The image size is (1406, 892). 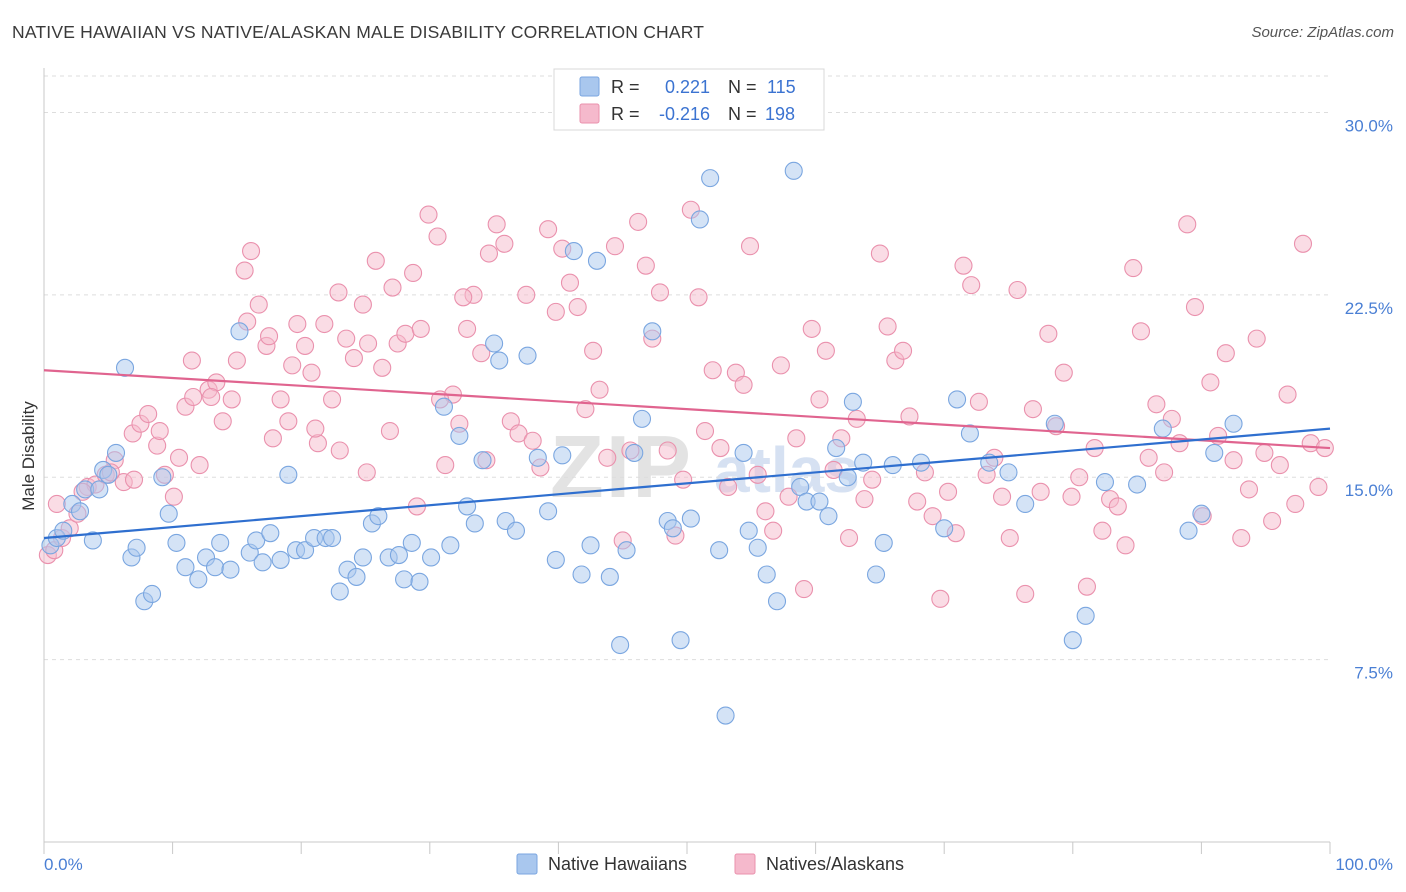 What do you see at coordinates (835, 864) in the screenshot?
I see `legend-label-natives-alaskans: Natives/Alaskans` at bounding box center [835, 864].